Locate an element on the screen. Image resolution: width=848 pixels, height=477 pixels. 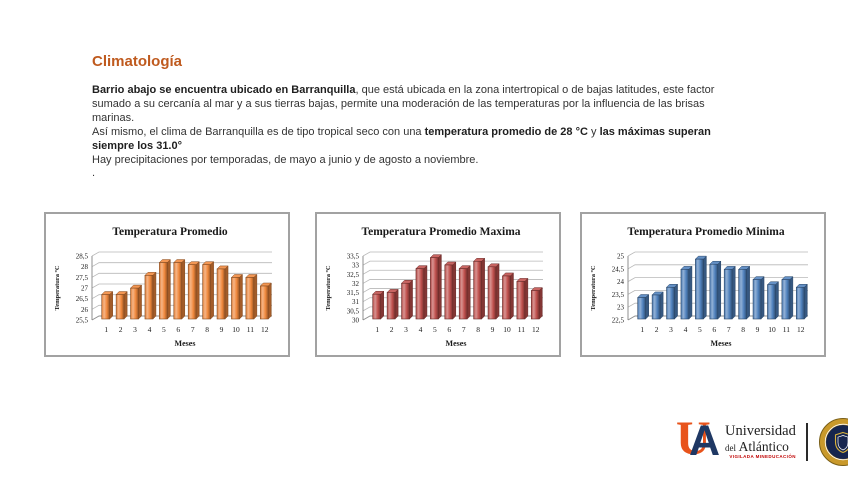
svg-text: 22,5 is located at coordinates (618, 321).